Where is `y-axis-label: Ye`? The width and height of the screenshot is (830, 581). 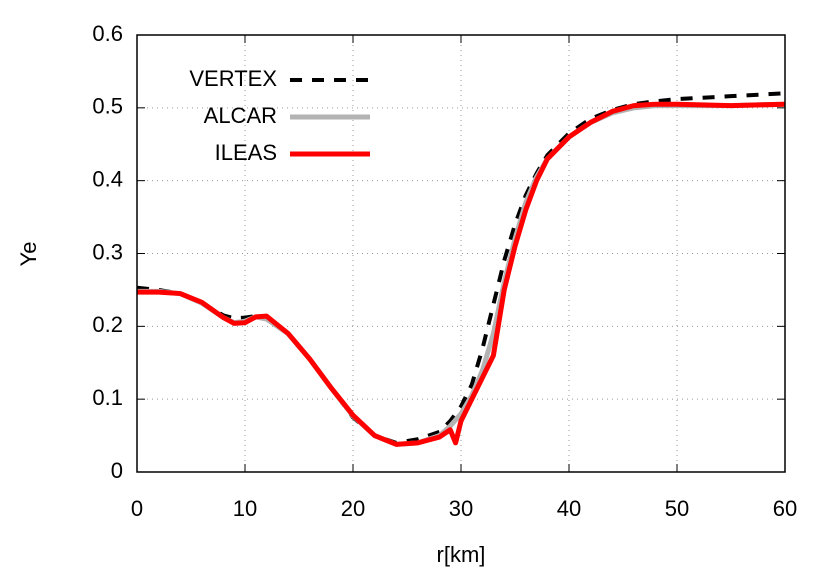 y-axis-label: Ye is located at coordinates (28, 254).